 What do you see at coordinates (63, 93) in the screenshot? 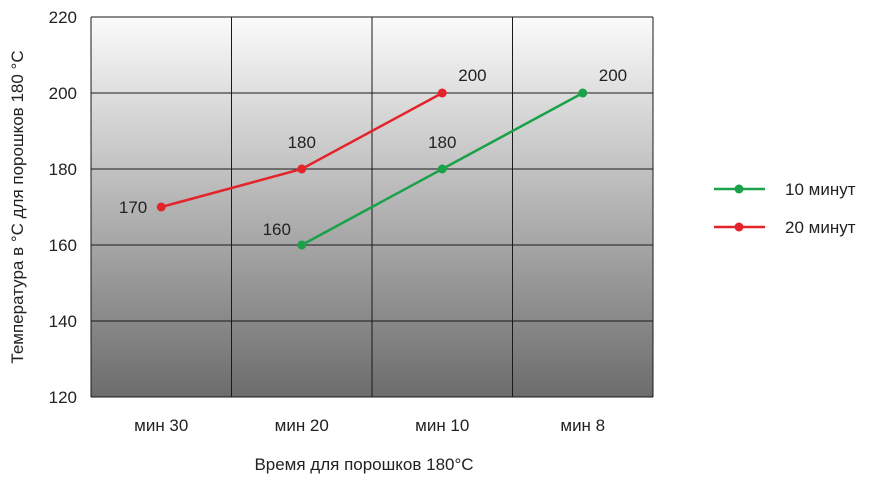
I see `y-tick-label: 200` at bounding box center [63, 93].